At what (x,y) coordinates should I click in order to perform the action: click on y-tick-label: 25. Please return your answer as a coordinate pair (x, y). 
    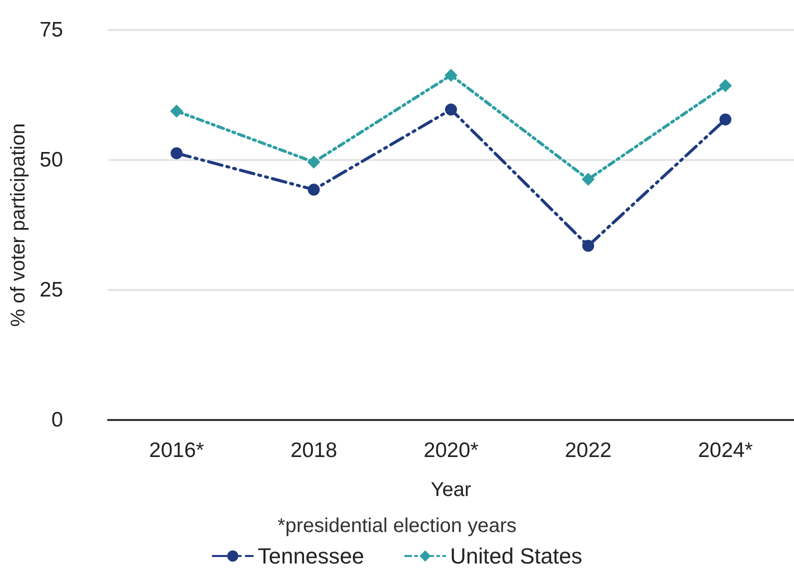
    Looking at the image, I should click on (51, 290).